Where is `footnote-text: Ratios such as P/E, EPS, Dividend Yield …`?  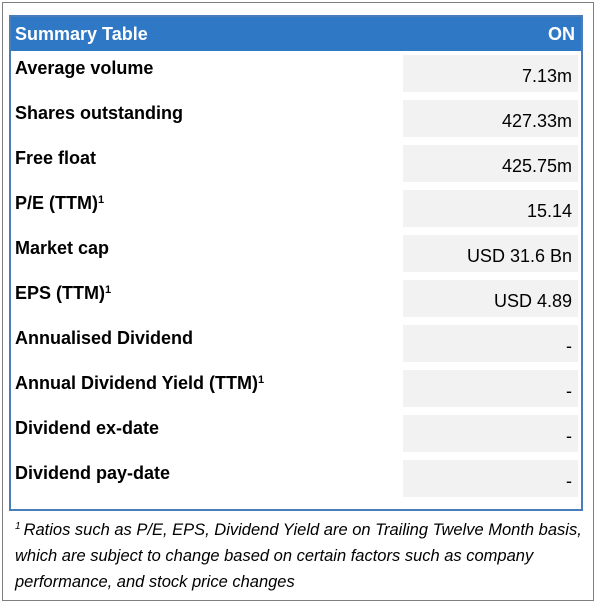 footnote-text: Ratios such as P/E, EPS, Dividend Yield … is located at coordinates (298, 556).